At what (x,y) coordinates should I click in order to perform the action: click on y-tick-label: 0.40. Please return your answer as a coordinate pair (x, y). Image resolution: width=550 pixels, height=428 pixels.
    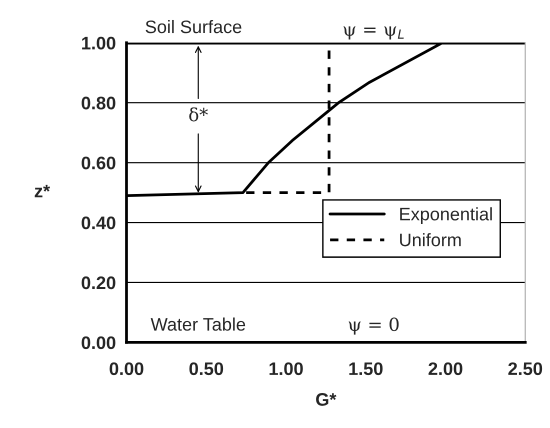
    Looking at the image, I should click on (99, 223).